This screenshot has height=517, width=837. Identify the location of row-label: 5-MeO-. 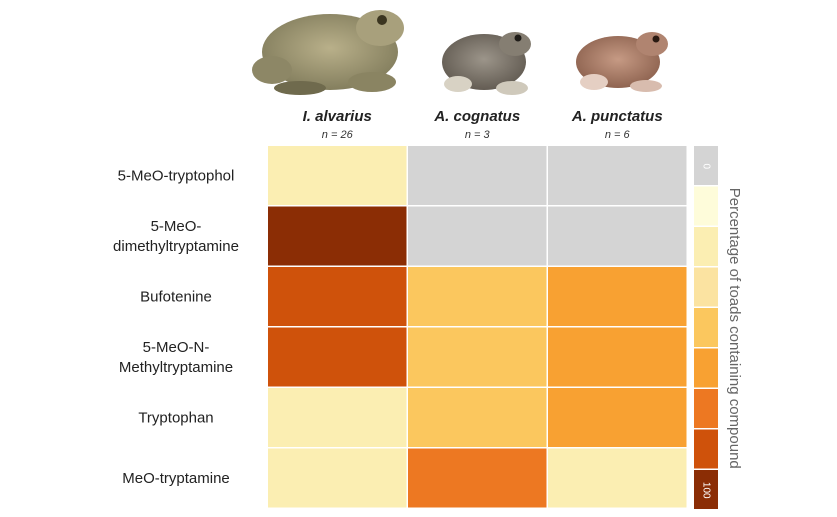
(176, 226).